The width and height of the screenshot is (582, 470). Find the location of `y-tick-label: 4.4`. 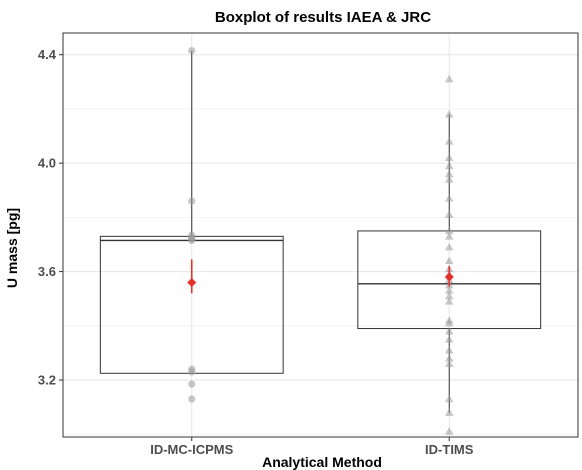

y-tick-label: 4.4 is located at coordinates (47, 54).